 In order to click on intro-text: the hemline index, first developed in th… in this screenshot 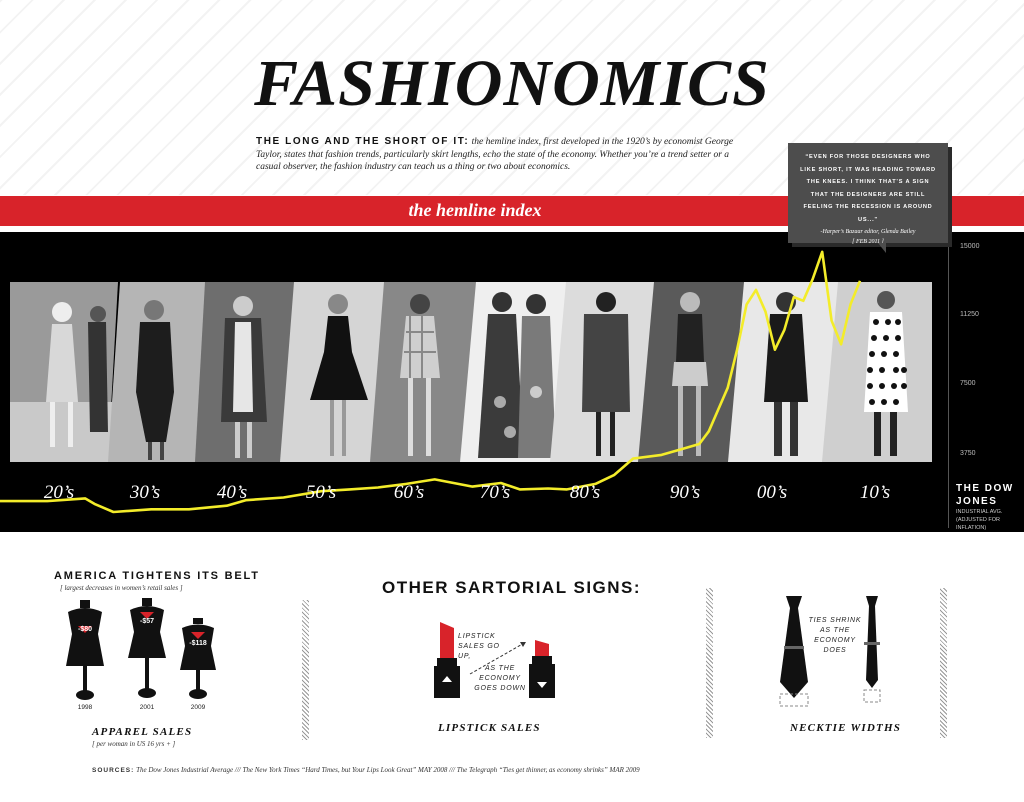, I will do `click(495, 154)`.